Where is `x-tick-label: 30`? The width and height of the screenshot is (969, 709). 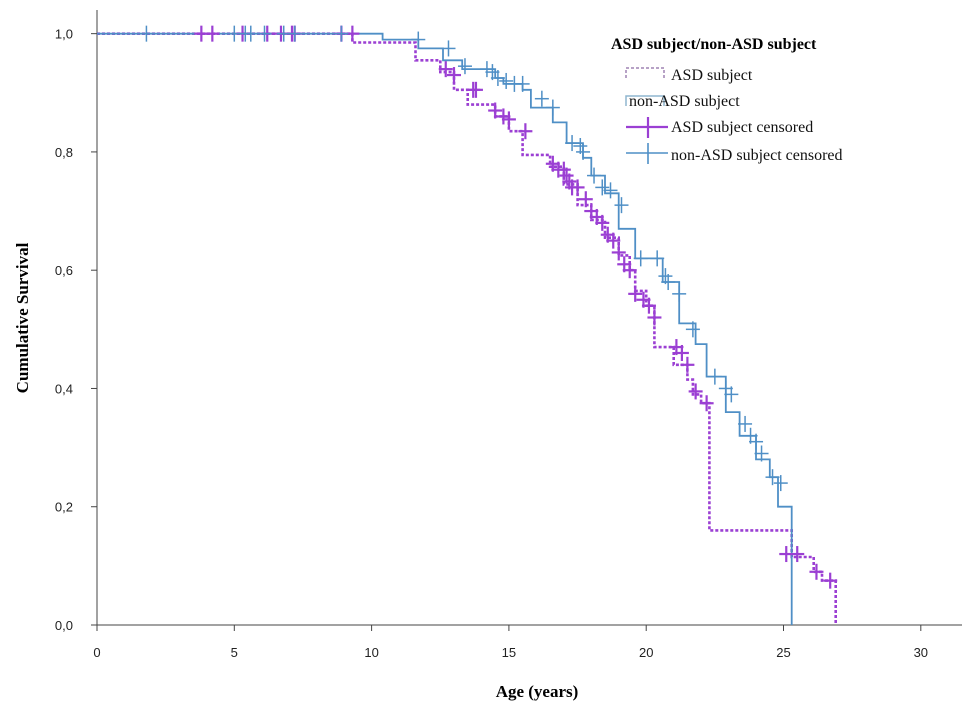 x-tick-label: 30 is located at coordinates (921, 652).